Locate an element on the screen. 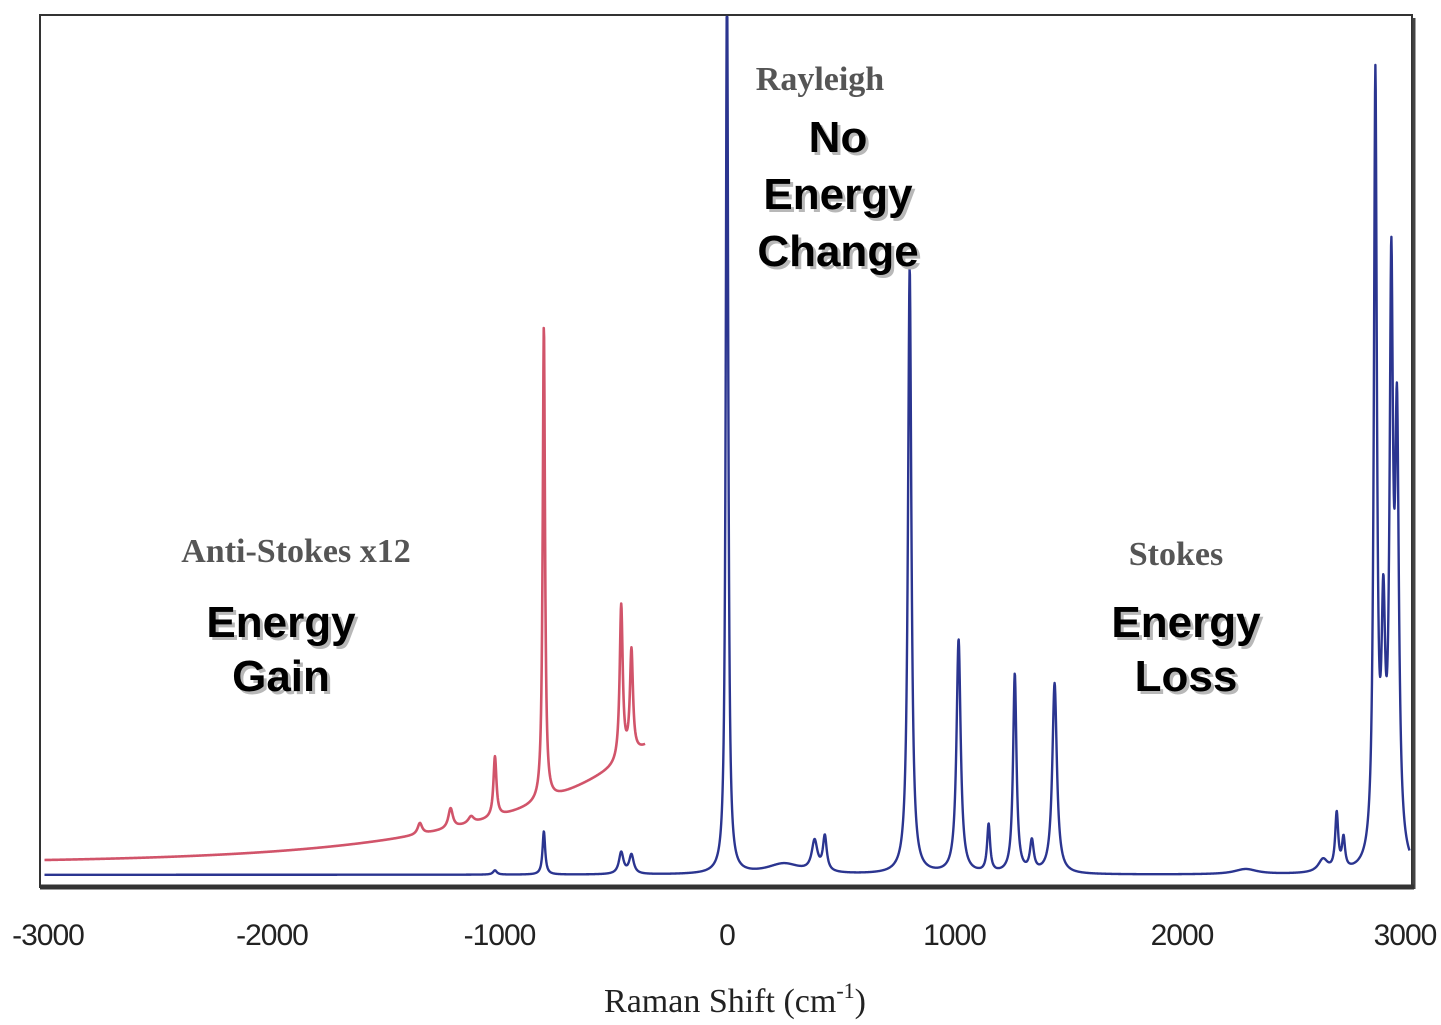 This screenshot has height=1025, width=1441. rayleigh-desc-line-1: No is located at coordinates (838, 137).